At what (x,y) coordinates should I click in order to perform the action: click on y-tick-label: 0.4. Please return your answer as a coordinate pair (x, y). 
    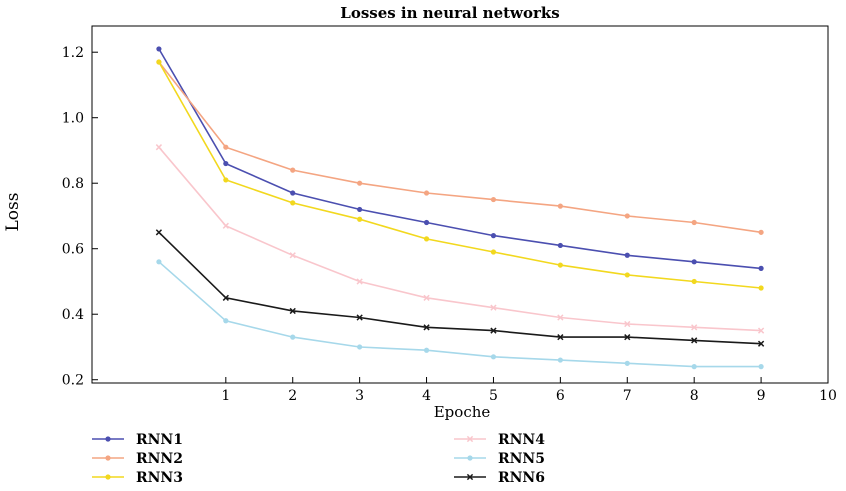
    Looking at the image, I should click on (73, 315).